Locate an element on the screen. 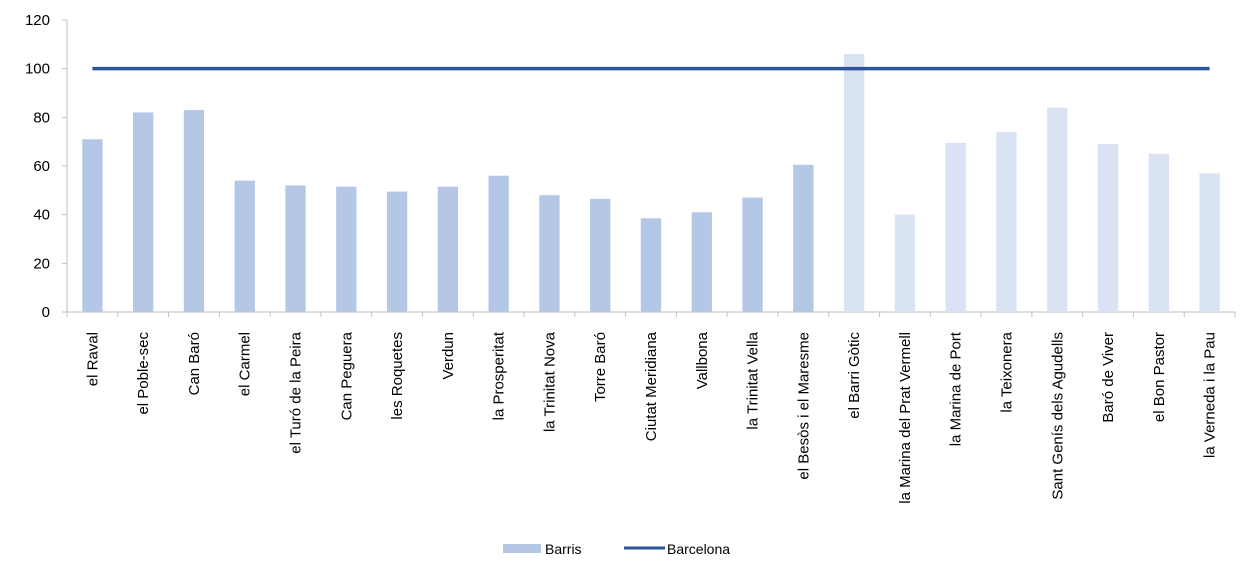 This screenshot has height=575, width=1243. x-tick-label: les Roquetes is located at coordinates (397, 376).